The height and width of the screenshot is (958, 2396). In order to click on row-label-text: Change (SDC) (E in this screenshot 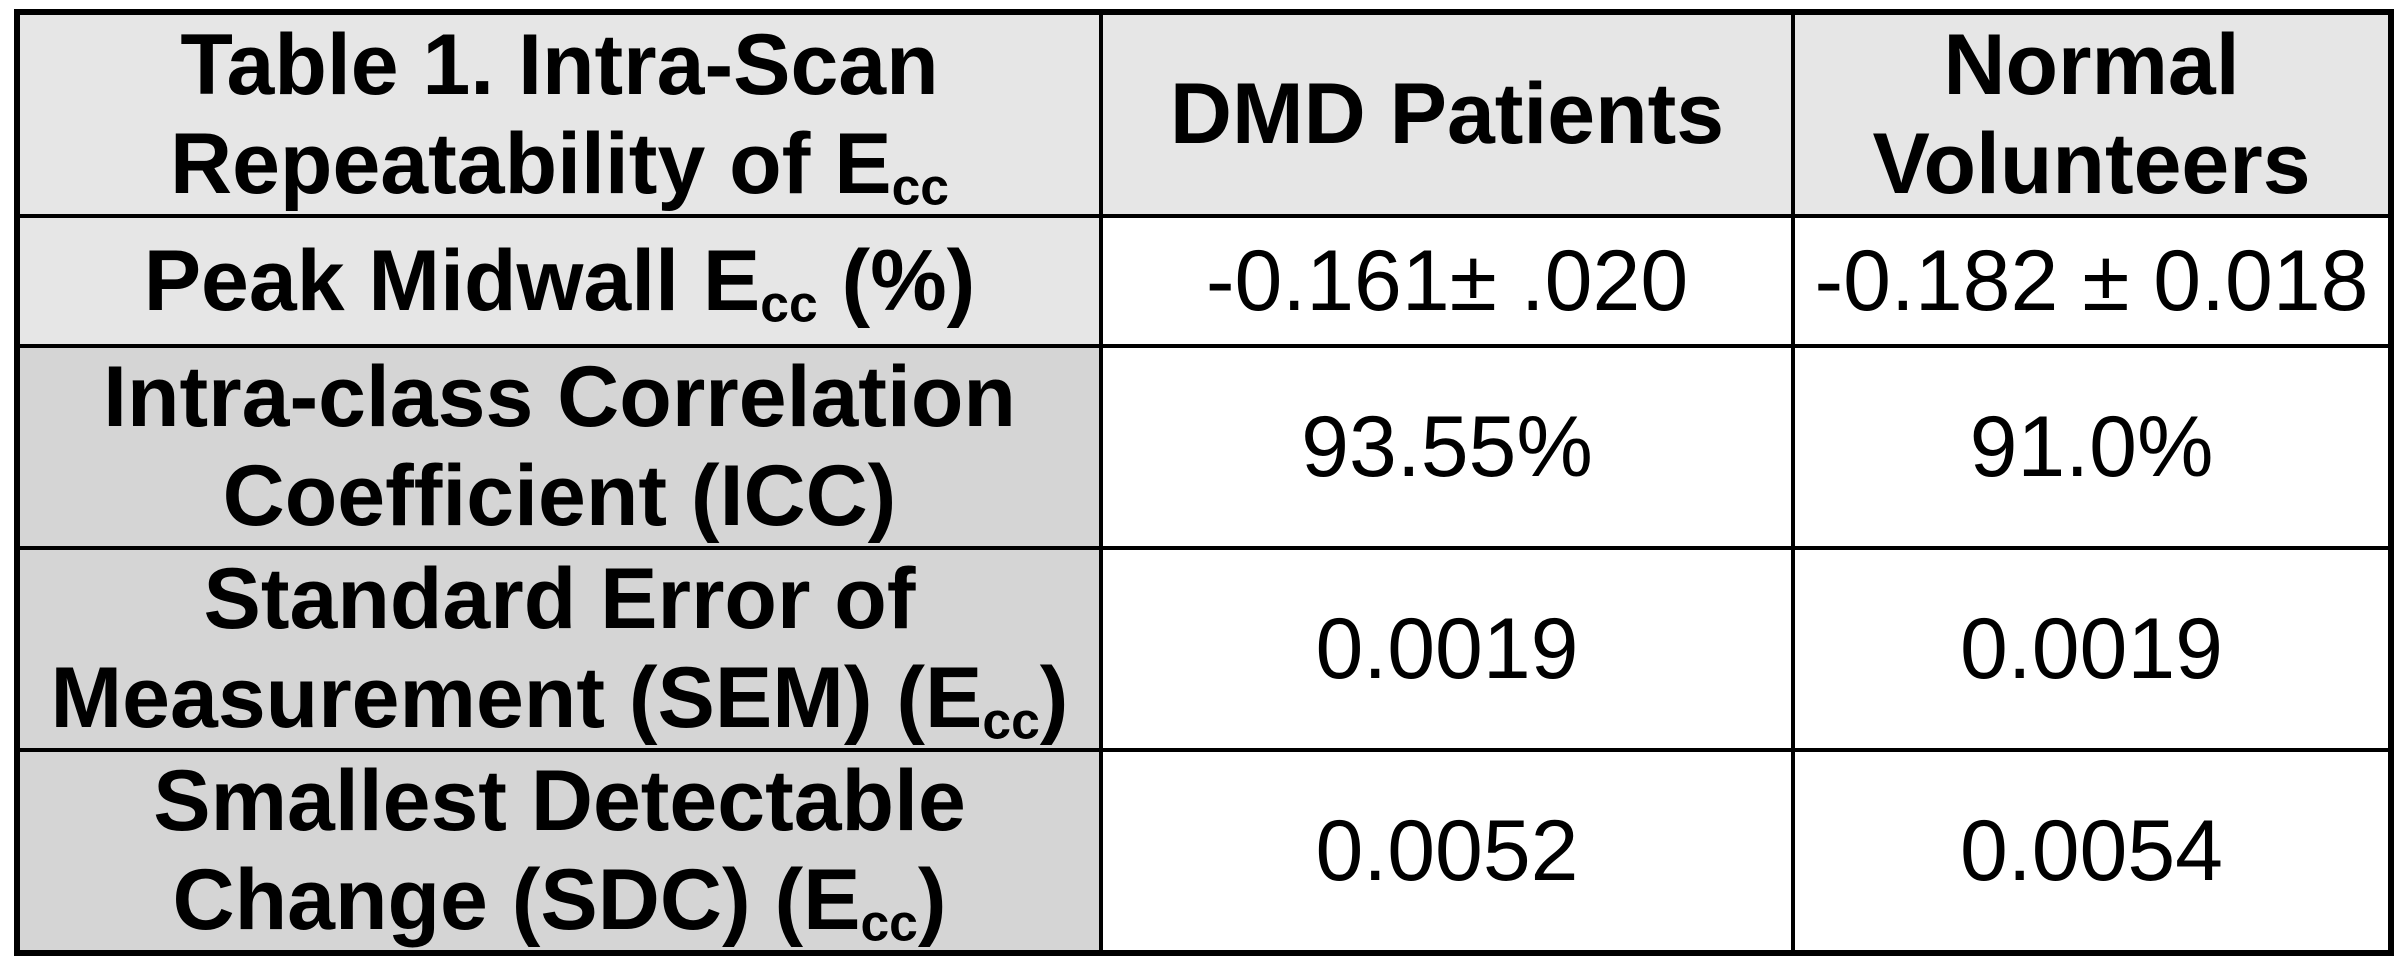, I will do `click(516, 900)`.